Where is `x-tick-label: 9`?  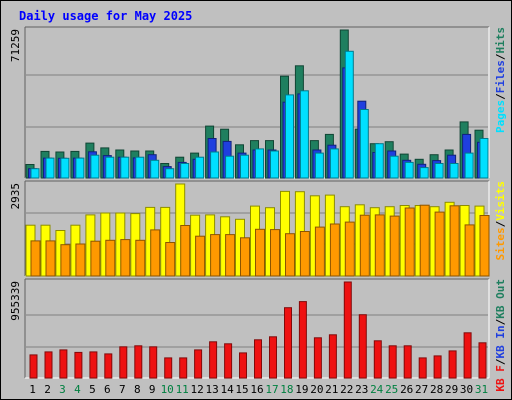
x-tick-label: 9 is located at coordinates (152, 389).